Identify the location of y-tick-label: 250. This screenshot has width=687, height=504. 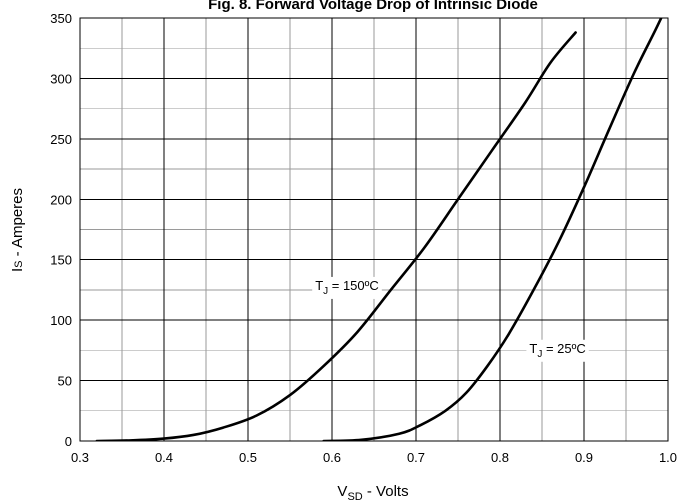
(61, 139).